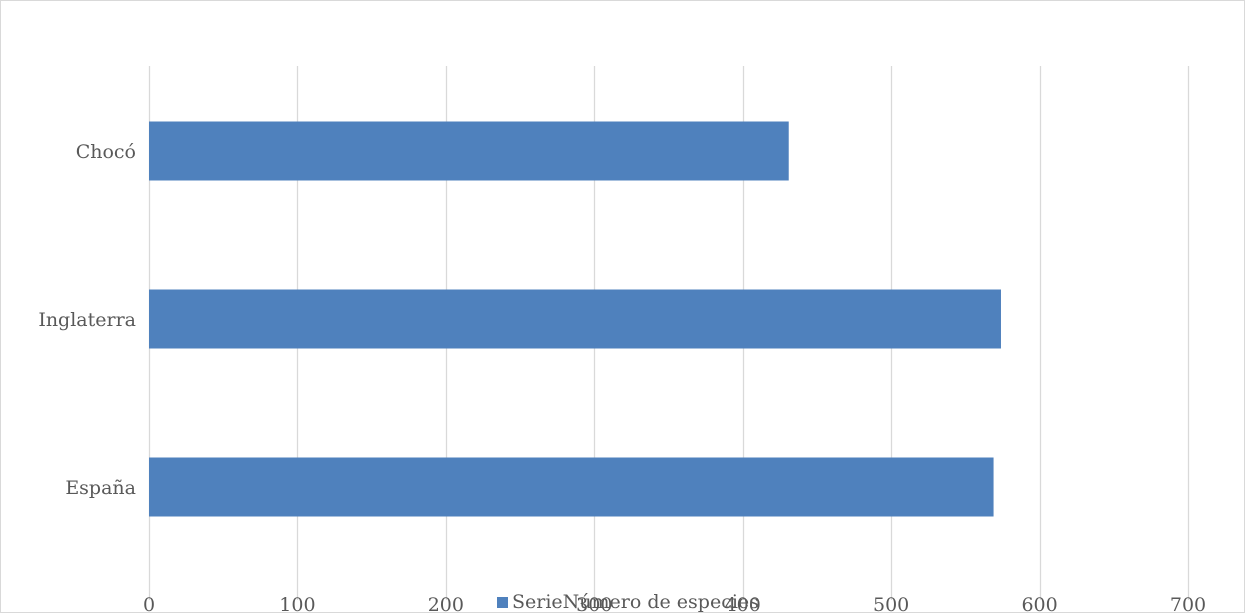 The width and height of the screenshot is (1245, 613). I want to click on category-label: Inglaterra, so click(87, 320).